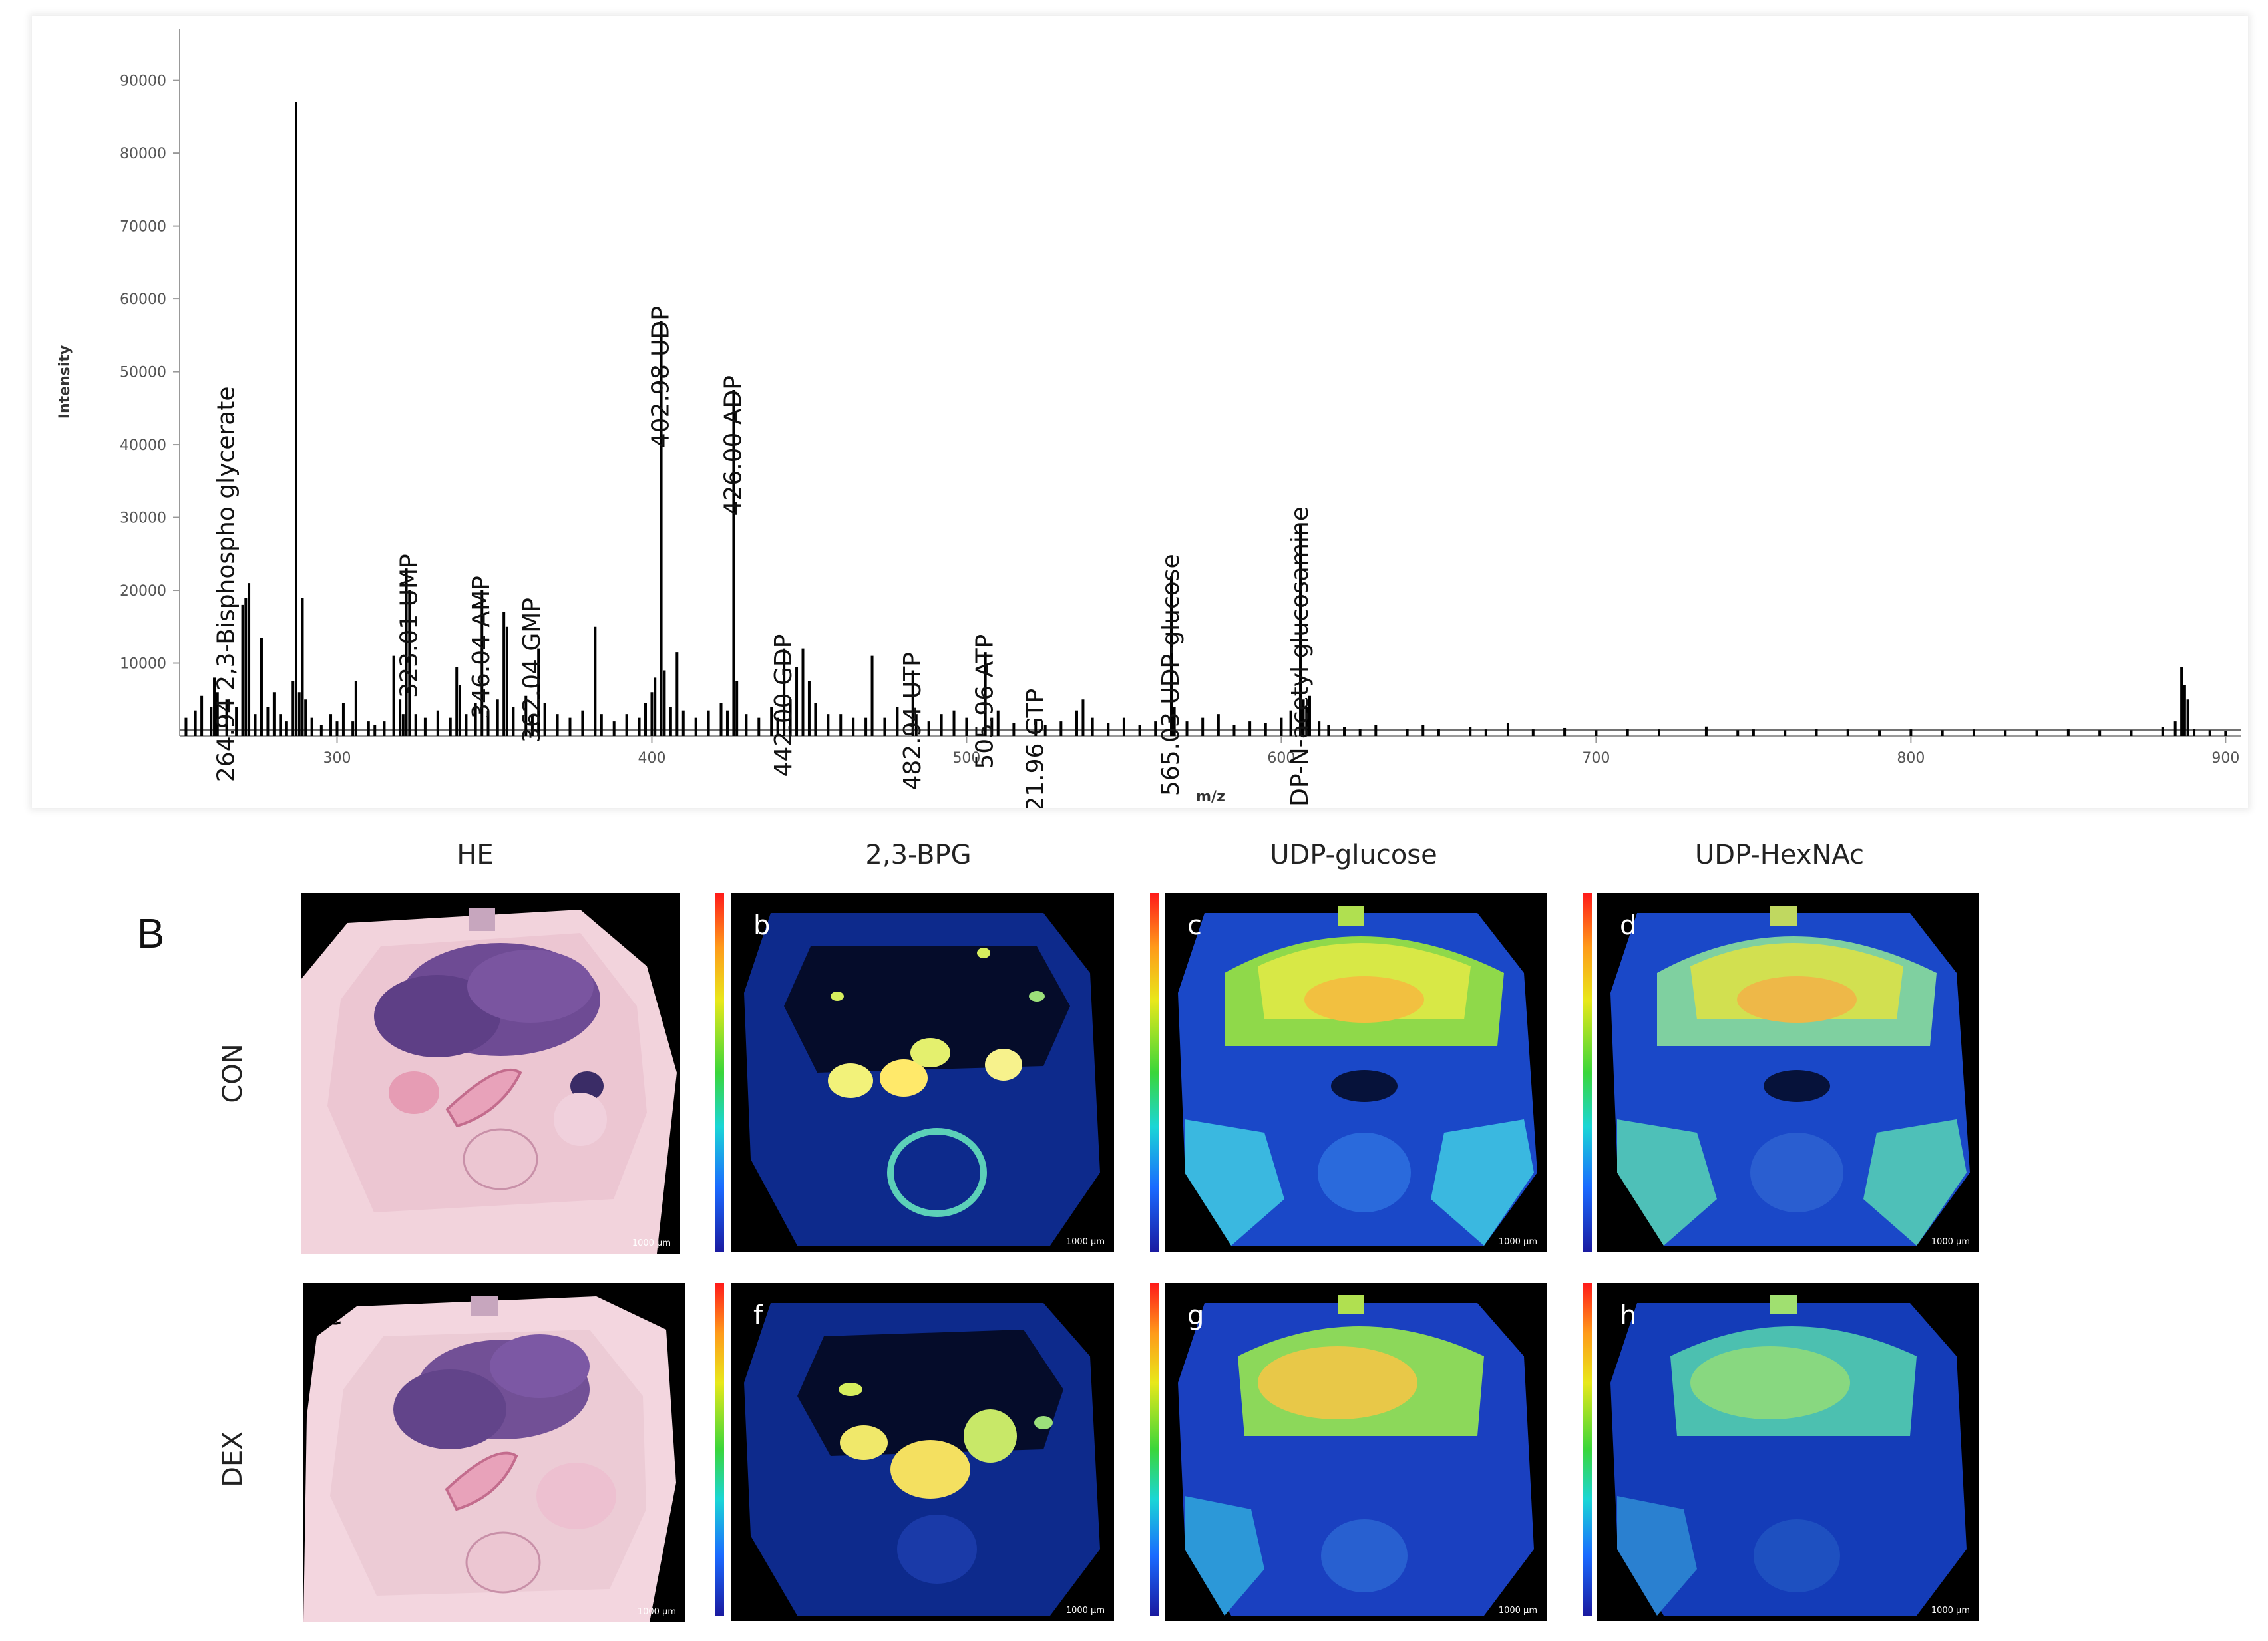  I want to click on ims-udp-glucose-dex: g 1000 µm, so click(1356, 1452).